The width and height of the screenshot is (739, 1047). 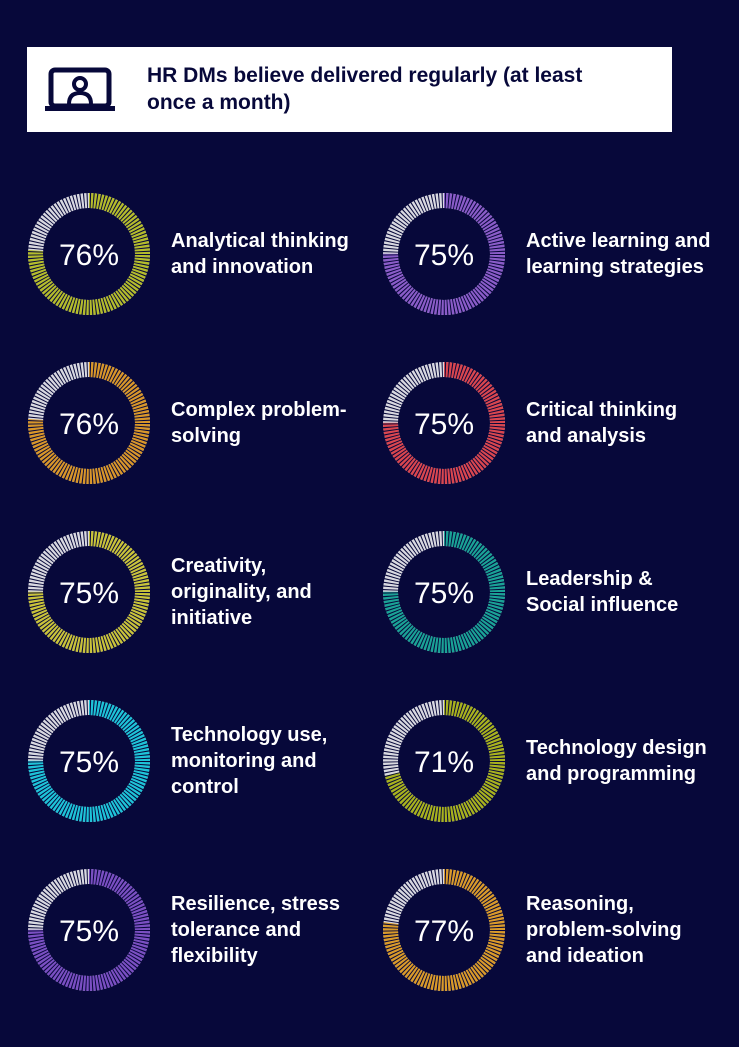 What do you see at coordinates (602, 592) in the screenshot?
I see `donut-title: Leadership & Social influence` at bounding box center [602, 592].